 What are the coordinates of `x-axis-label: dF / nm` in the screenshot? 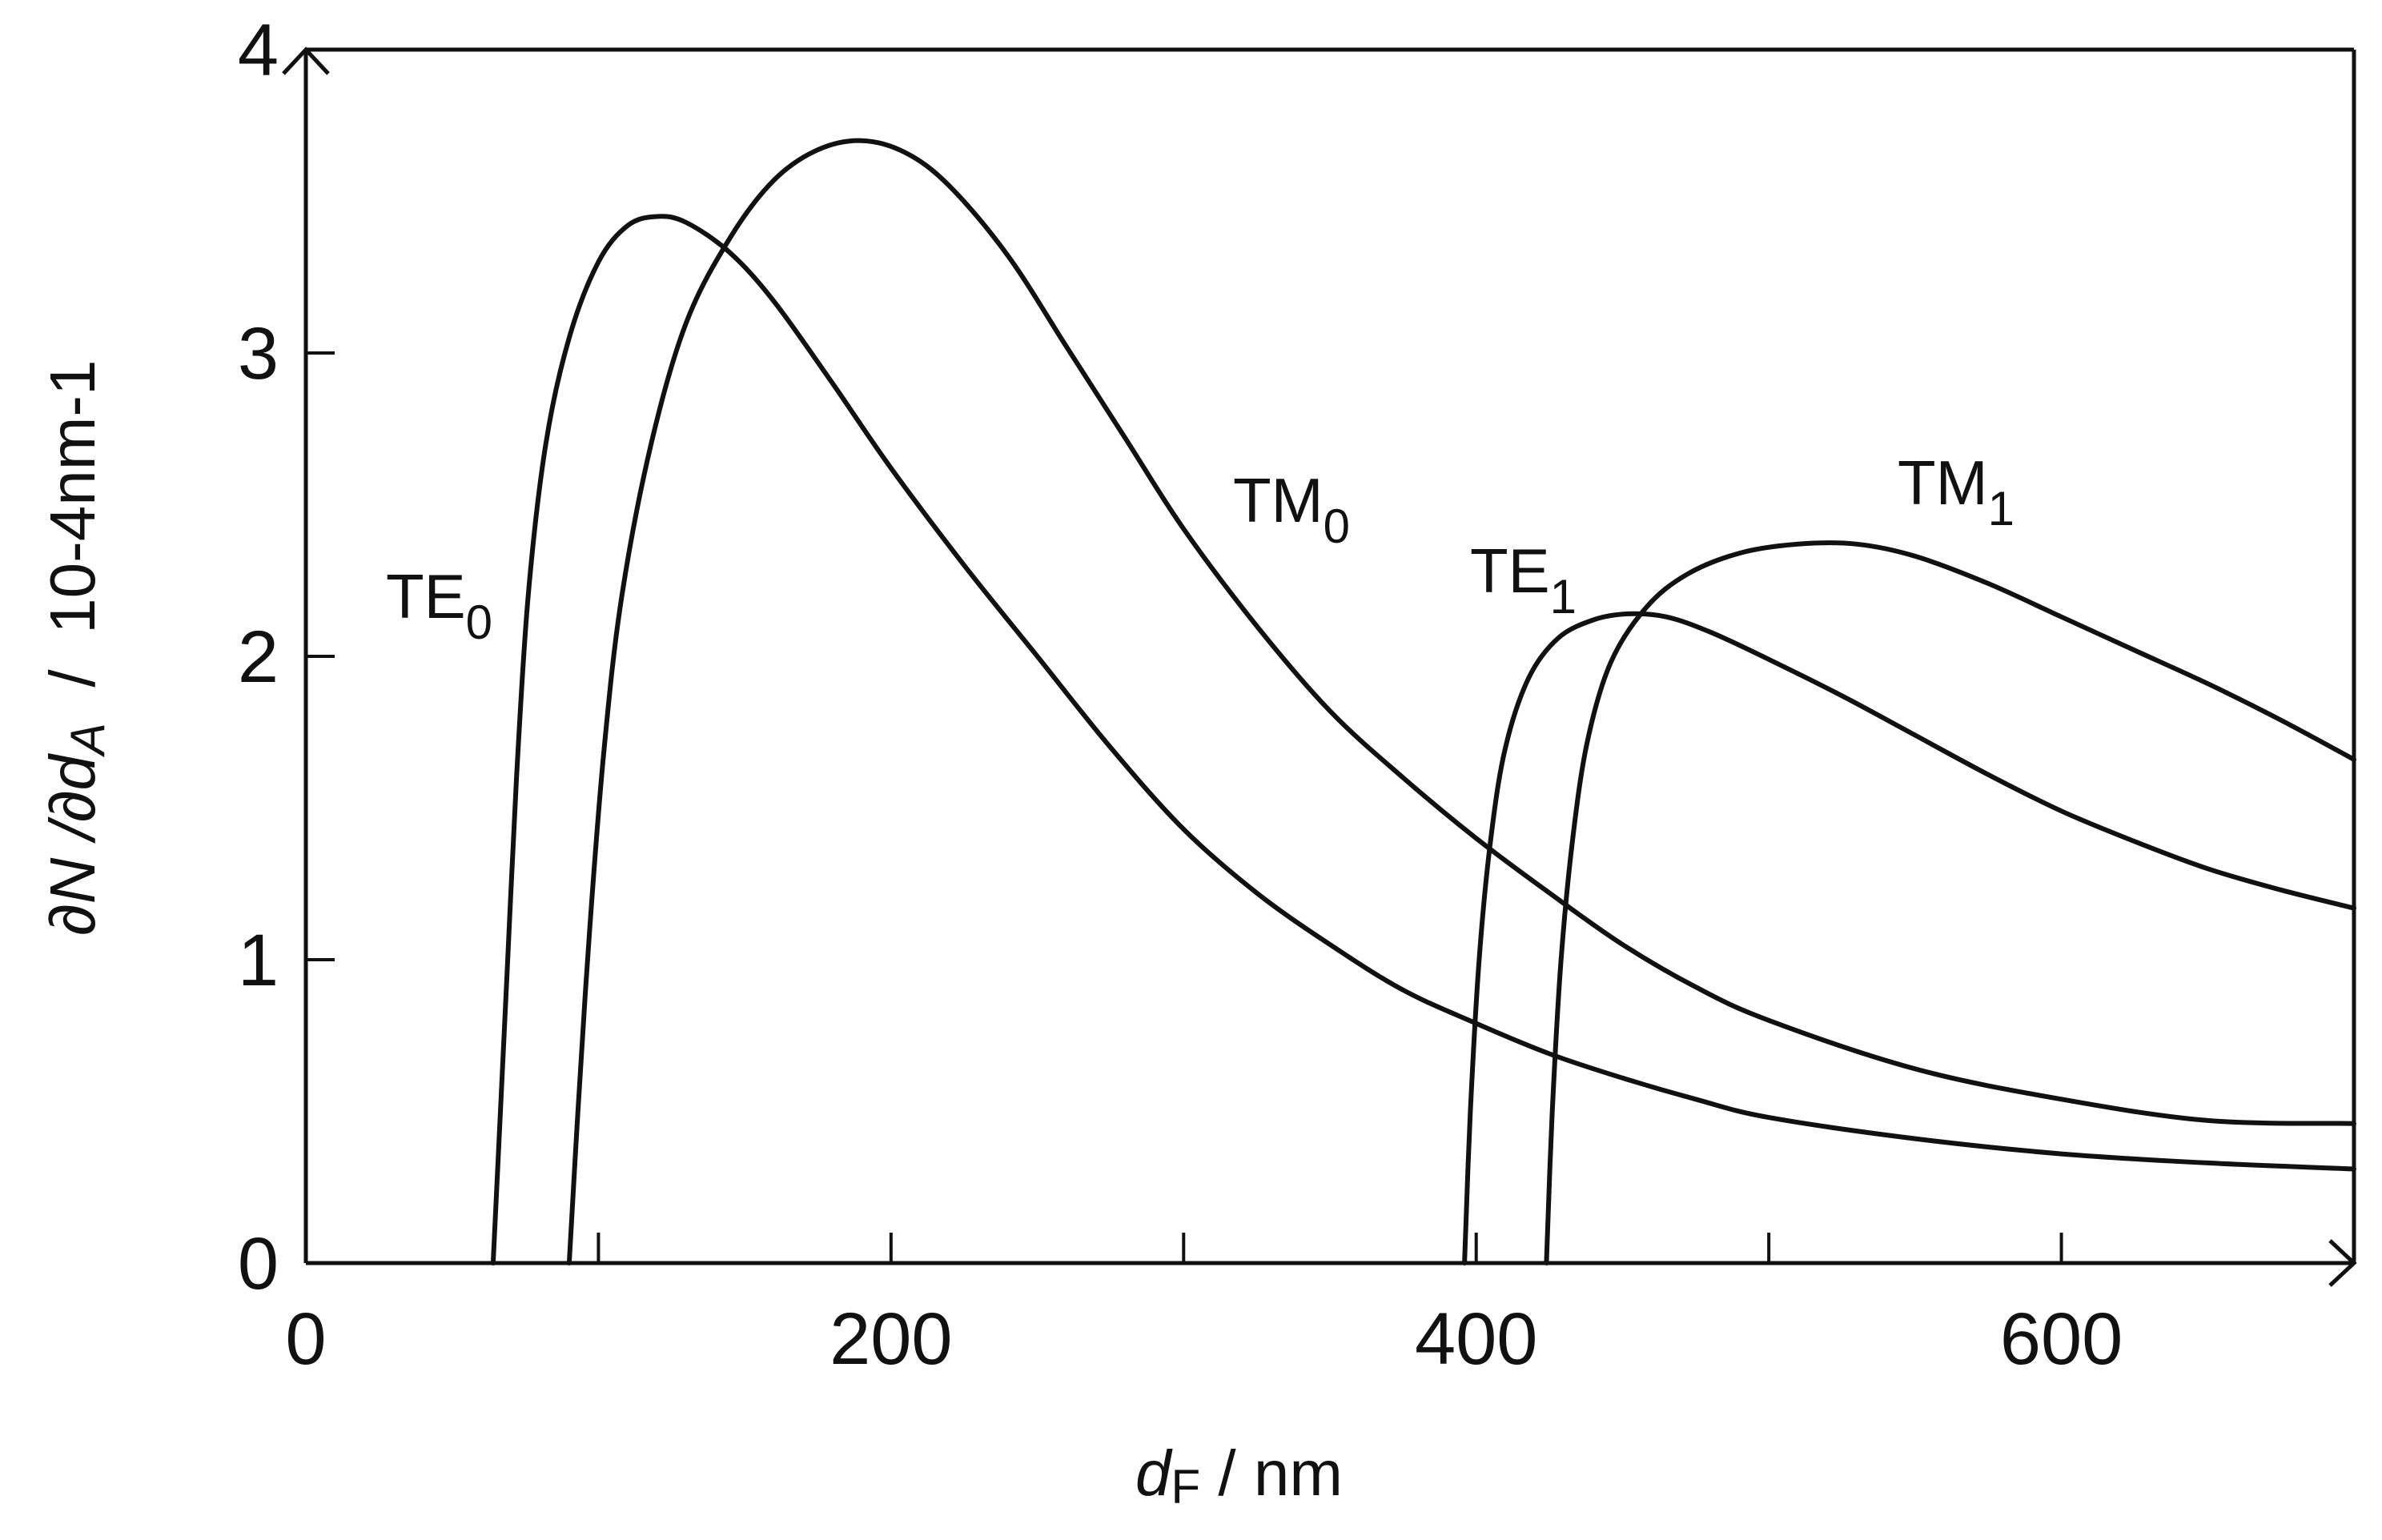 It's located at (1239, 1476).